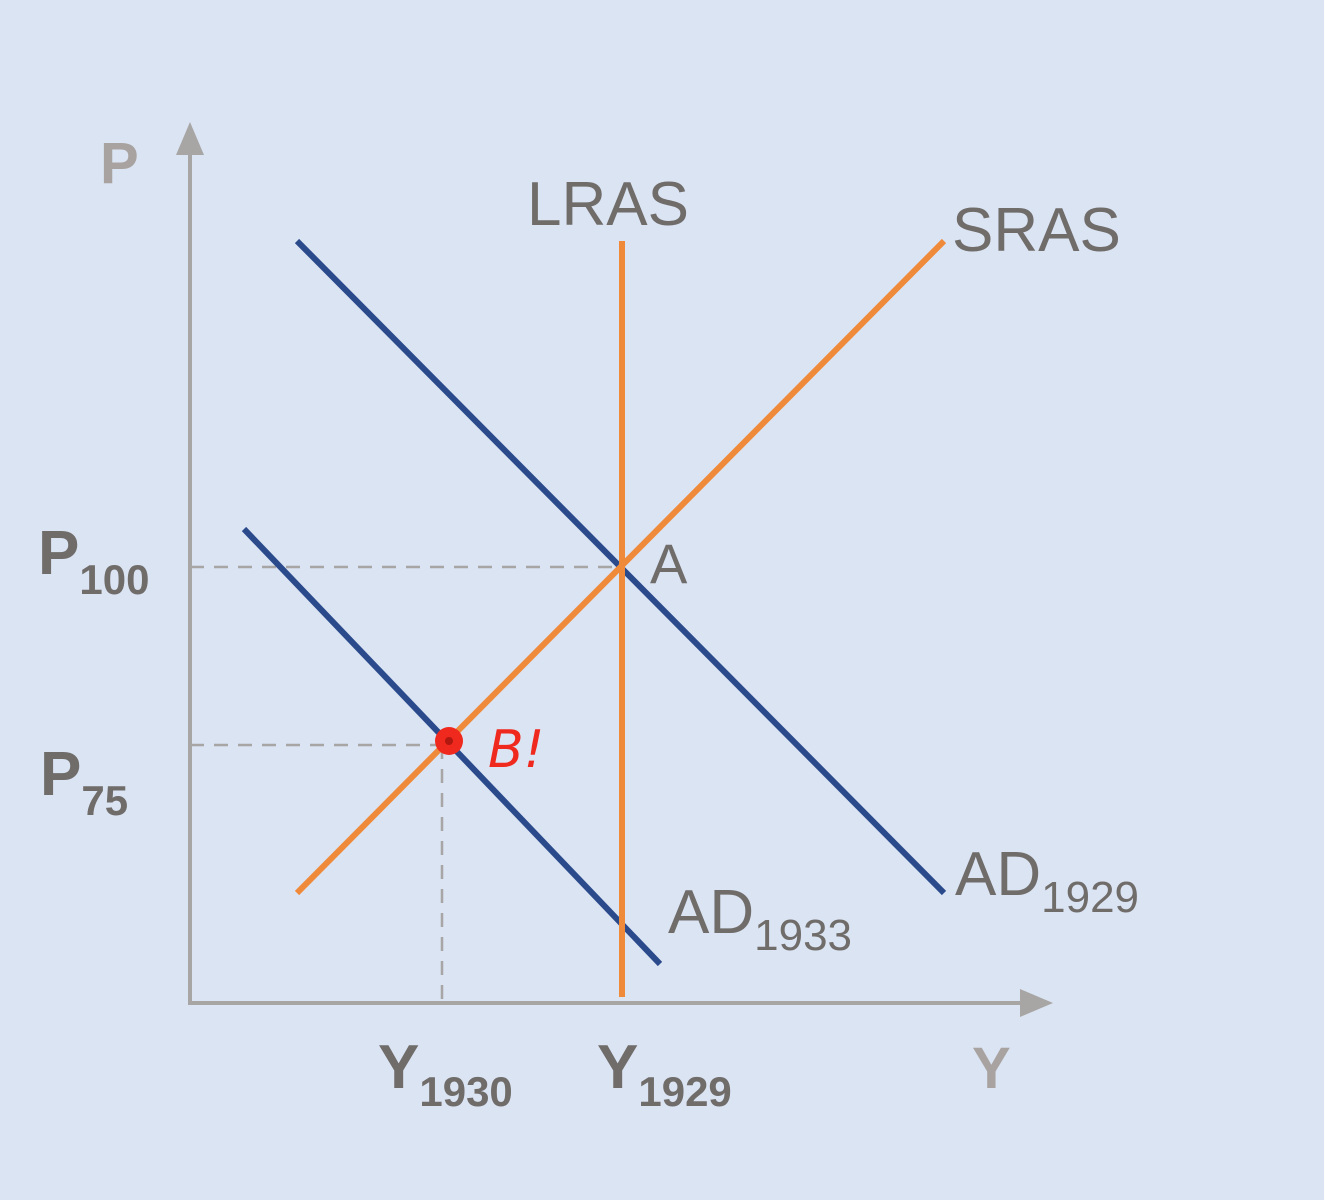 Image resolution: width=1324 pixels, height=1200 pixels. Describe the element at coordinates (998, 874) in the screenshot. I see `ad1929-label-main: AD` at that location.